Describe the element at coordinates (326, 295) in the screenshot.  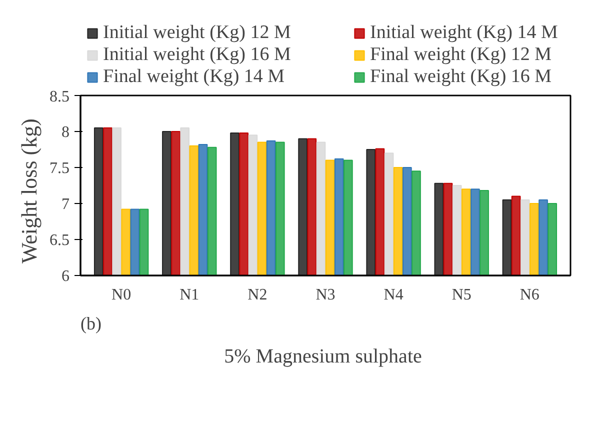
I see `x-tick-label: N3` at that location.